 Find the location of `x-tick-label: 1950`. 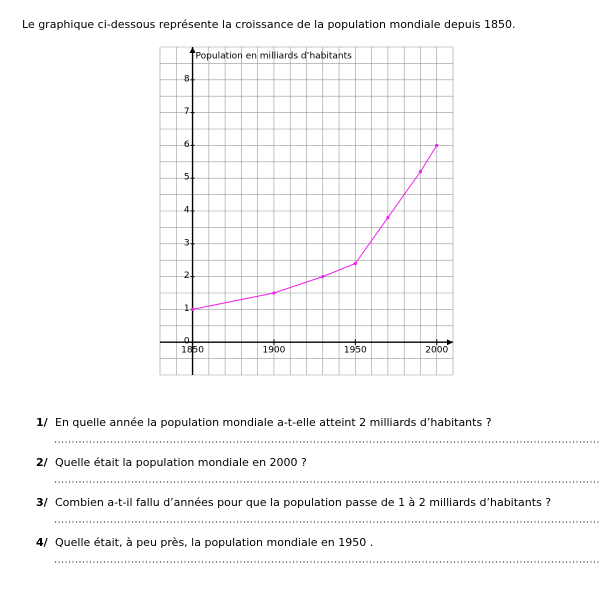

x-tick-label: 1950 is located at coordinates (355, 351).